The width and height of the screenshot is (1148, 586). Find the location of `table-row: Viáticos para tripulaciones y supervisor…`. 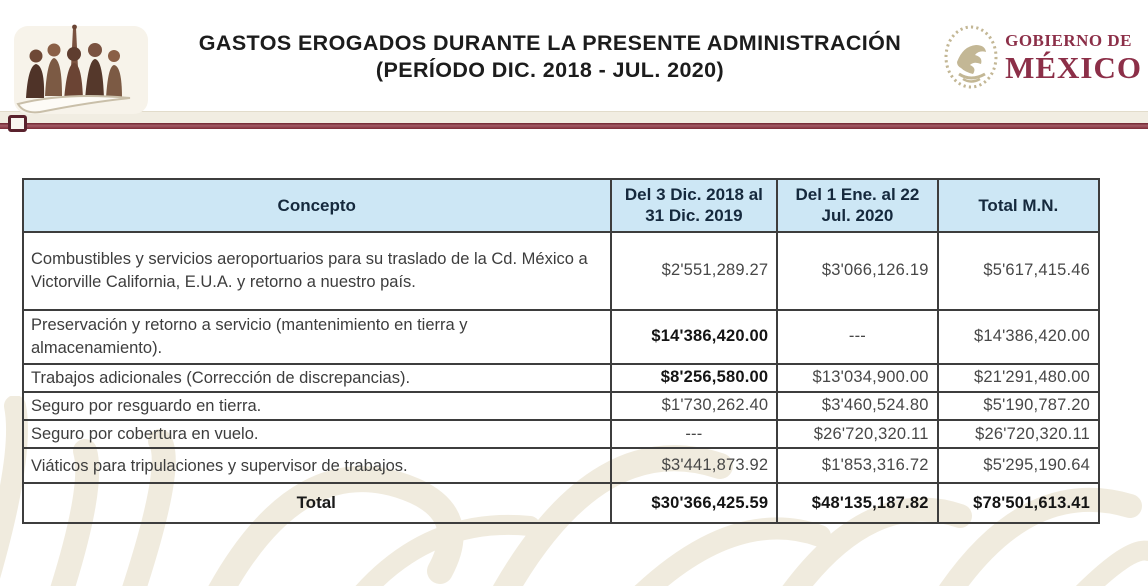

table-row: Viáticos para tripulaciones y supervisor… is located at coordinates (561, 466).